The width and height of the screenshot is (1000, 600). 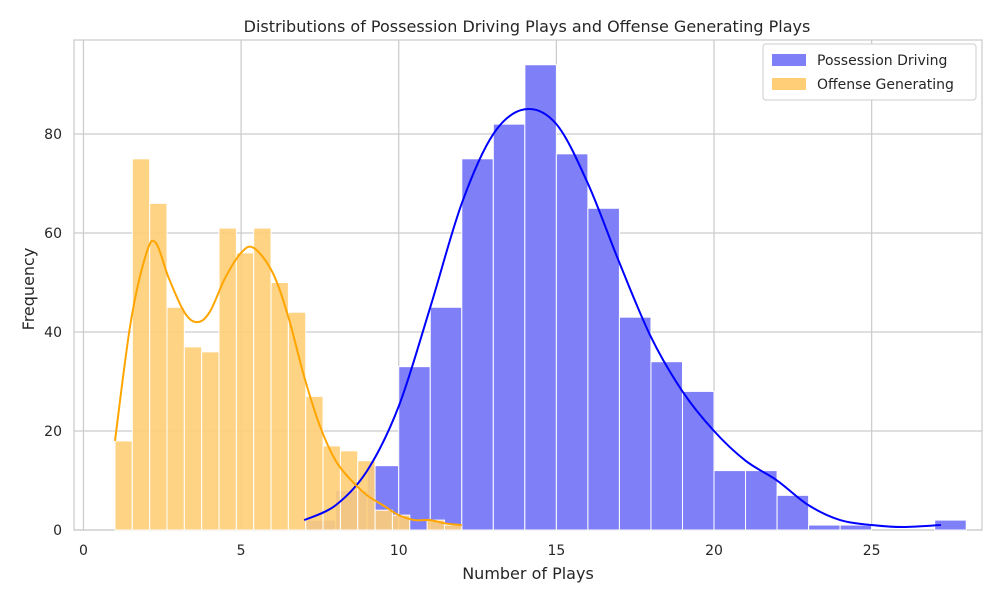 I want to click on legend-swatch-offense-generating, so click(x=789, y=84).